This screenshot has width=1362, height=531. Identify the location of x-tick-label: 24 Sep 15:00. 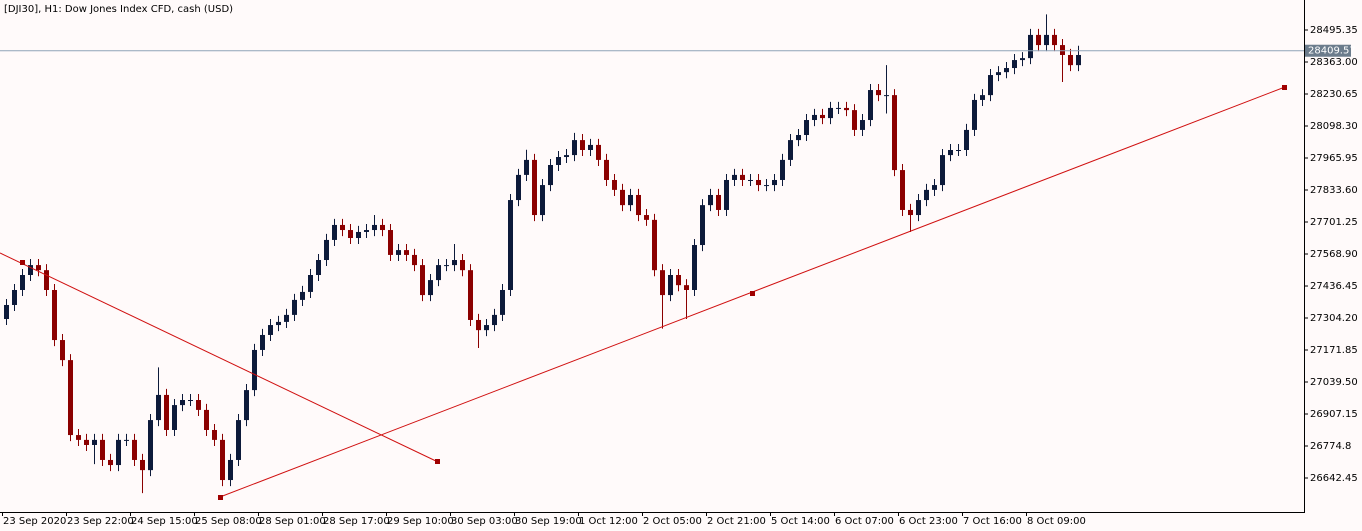
(164, 521).